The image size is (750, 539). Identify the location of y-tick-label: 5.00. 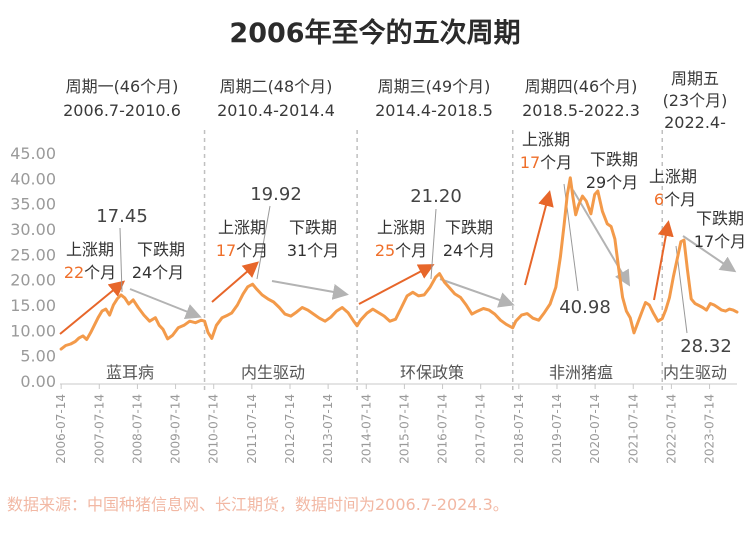
(38, 356).